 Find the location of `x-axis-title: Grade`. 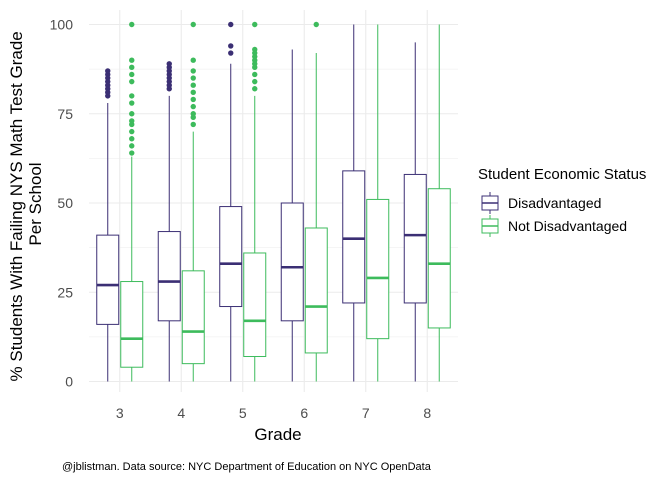

x-axis-title: Grade is located at coordinates (277, 434).